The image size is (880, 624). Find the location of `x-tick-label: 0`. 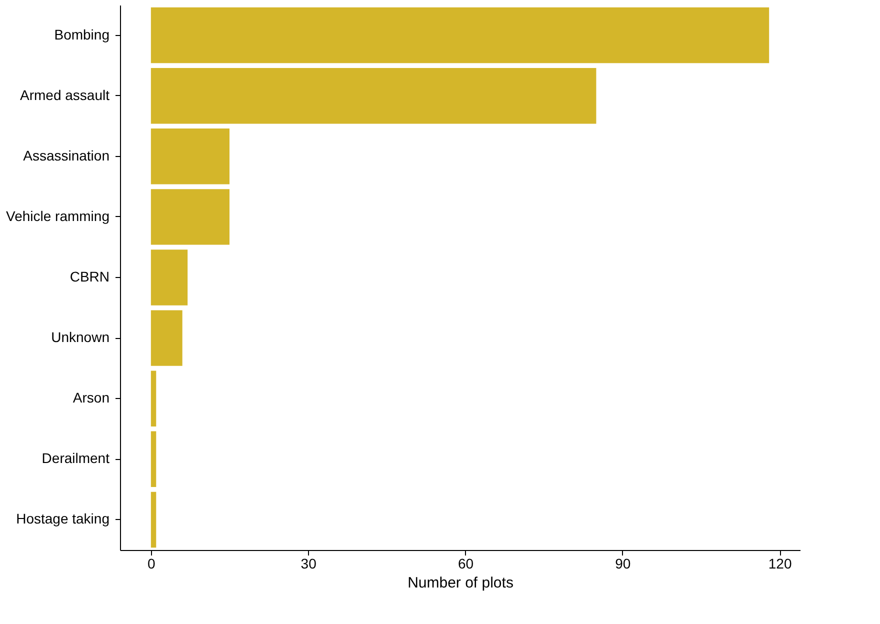

x-tick-label: 0 is located at coordinates (152, 564).